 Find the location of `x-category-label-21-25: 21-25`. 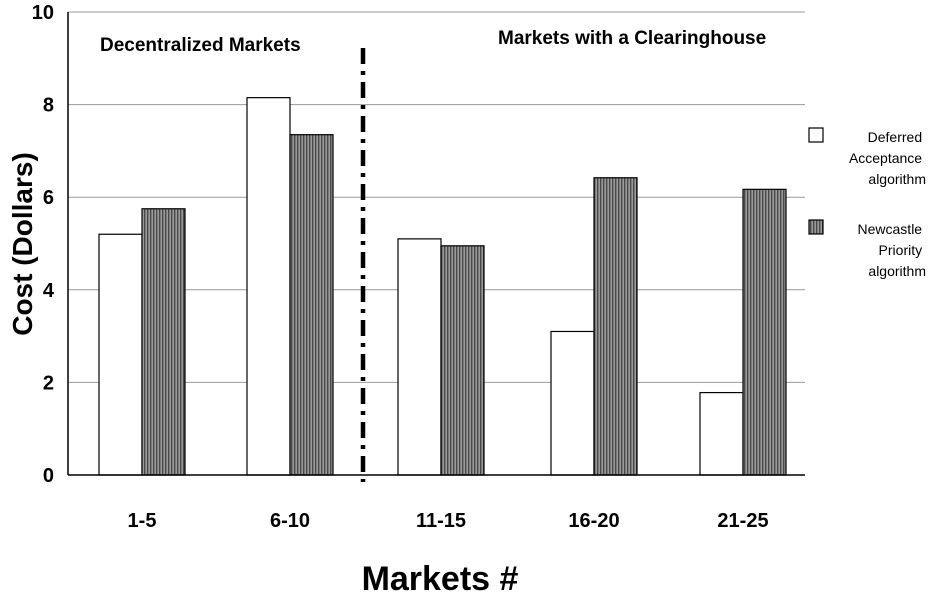

x-category-label-21-25: 21-25 is located at coordinates (742, 521).